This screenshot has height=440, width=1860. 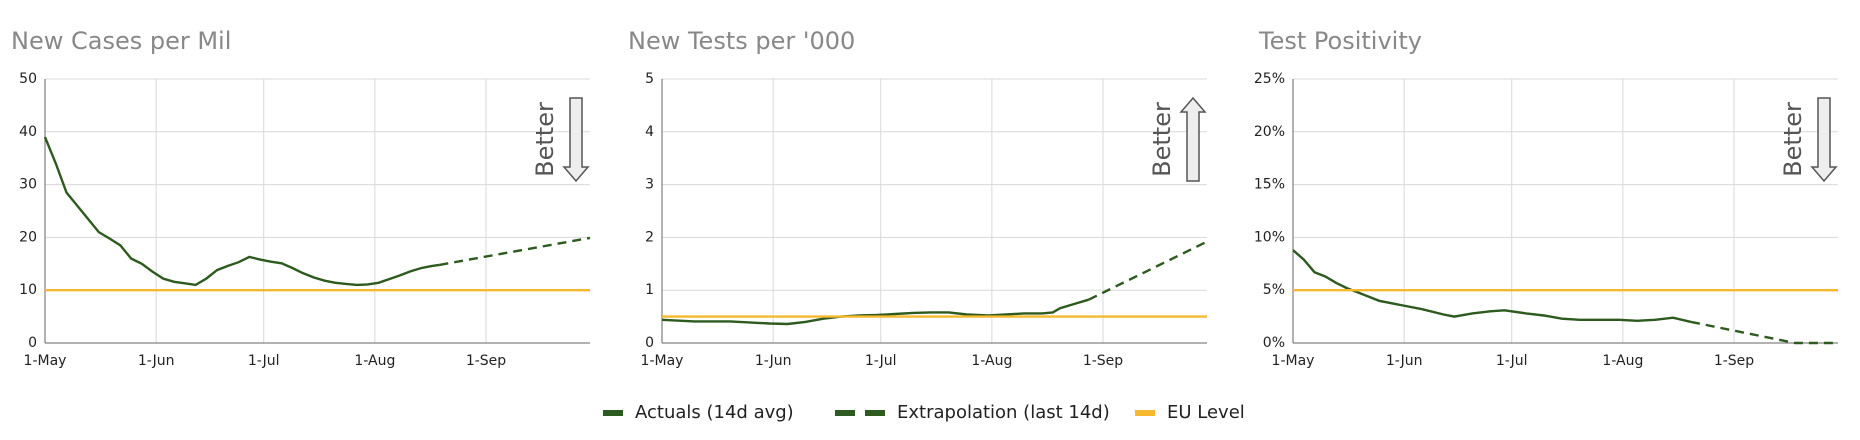 What do you see at coordinates (649, 132) in the screenshot?
I see `y-tick-label: 4` at bounding box center [649, 132].